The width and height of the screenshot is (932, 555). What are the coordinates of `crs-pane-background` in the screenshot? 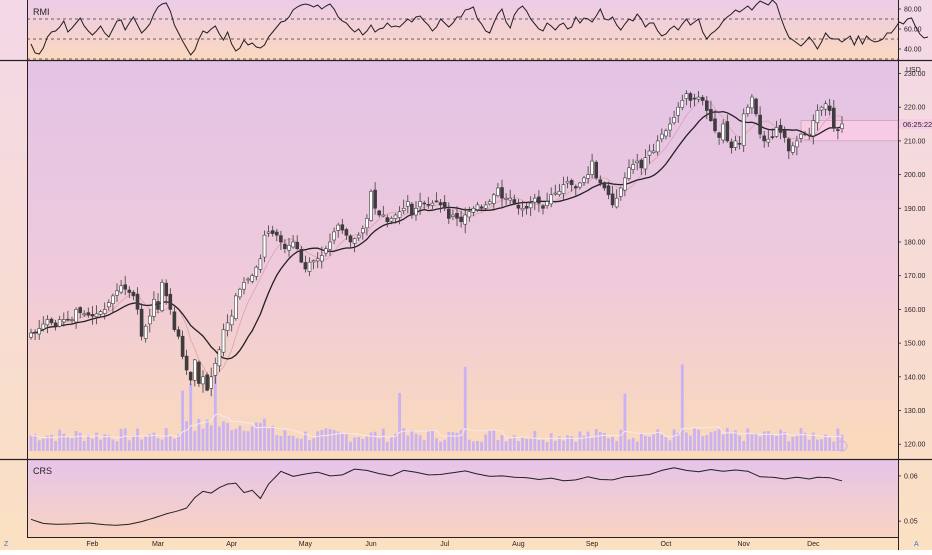 It's located at (462, 498).